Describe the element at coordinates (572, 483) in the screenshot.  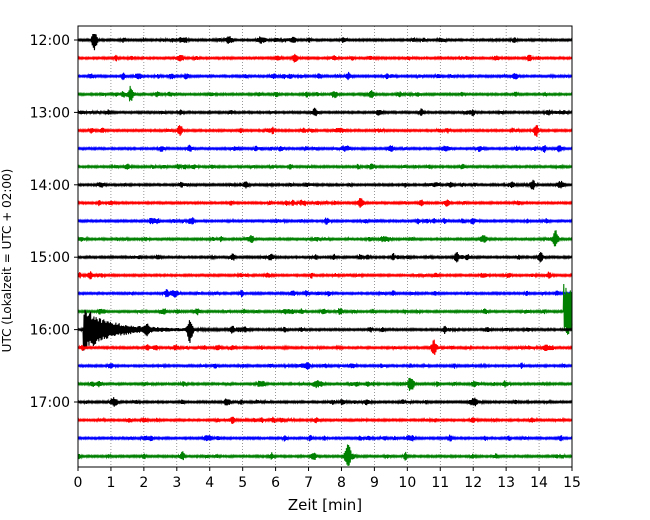
I see `x-tick-label: 15` at that location.